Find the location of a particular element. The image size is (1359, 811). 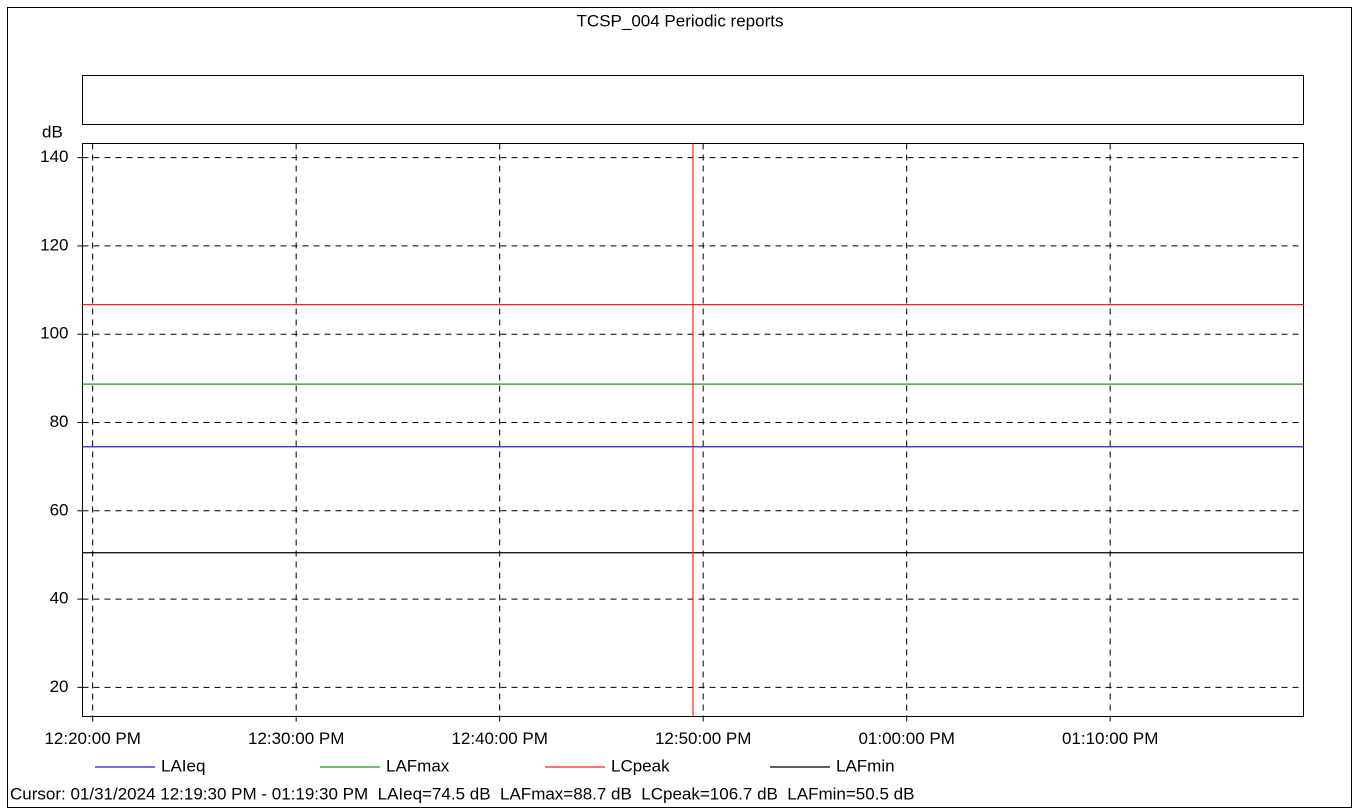

y-axis-label: dB is located at coordinates (52, 131).